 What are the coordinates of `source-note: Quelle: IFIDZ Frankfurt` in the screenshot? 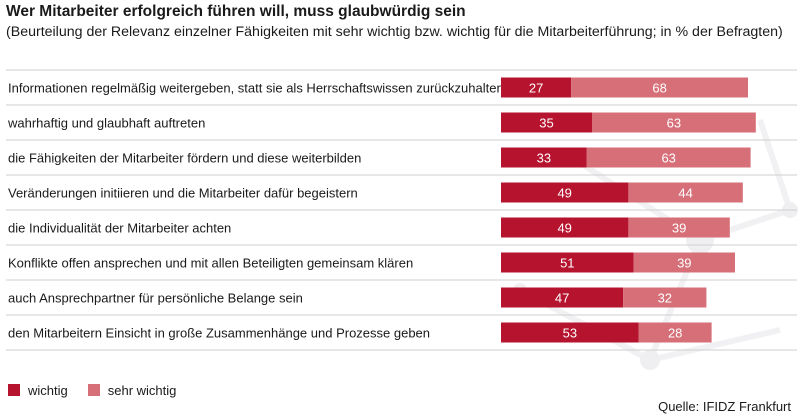 It's located at (724, 406).